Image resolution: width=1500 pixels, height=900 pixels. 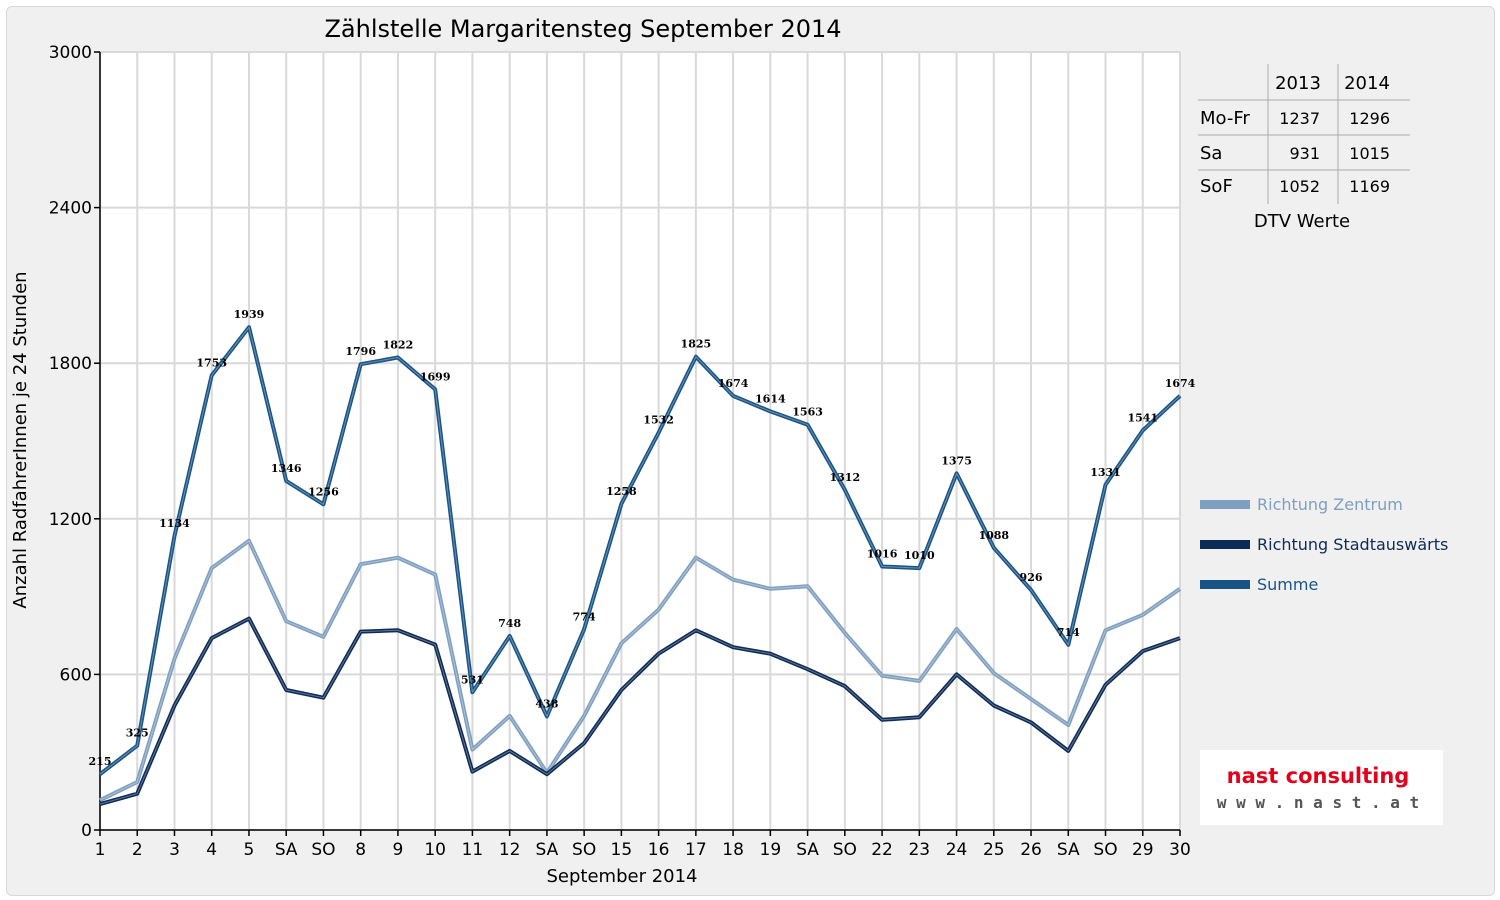 What do you see at coordinates (509, 623) in the screenshot?
I see `data-label: 748` at bounding box center [509, 623].